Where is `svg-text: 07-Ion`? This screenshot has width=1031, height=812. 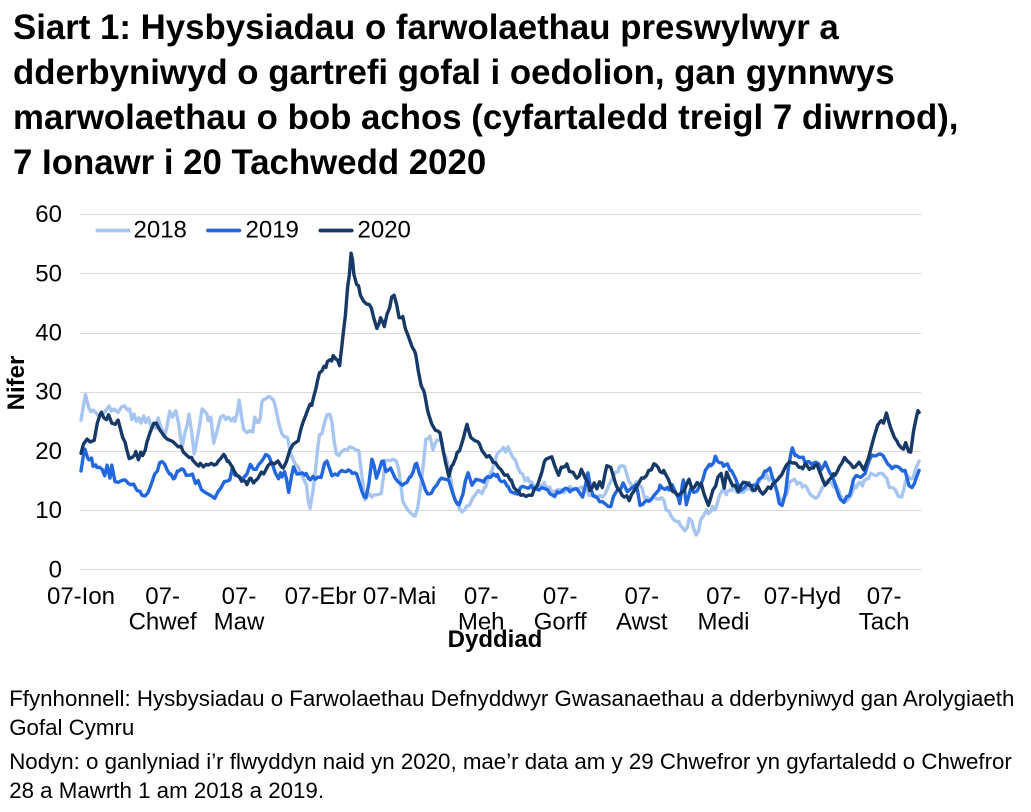
svg-text: 07-Ion is located at coordinates (81, 596).